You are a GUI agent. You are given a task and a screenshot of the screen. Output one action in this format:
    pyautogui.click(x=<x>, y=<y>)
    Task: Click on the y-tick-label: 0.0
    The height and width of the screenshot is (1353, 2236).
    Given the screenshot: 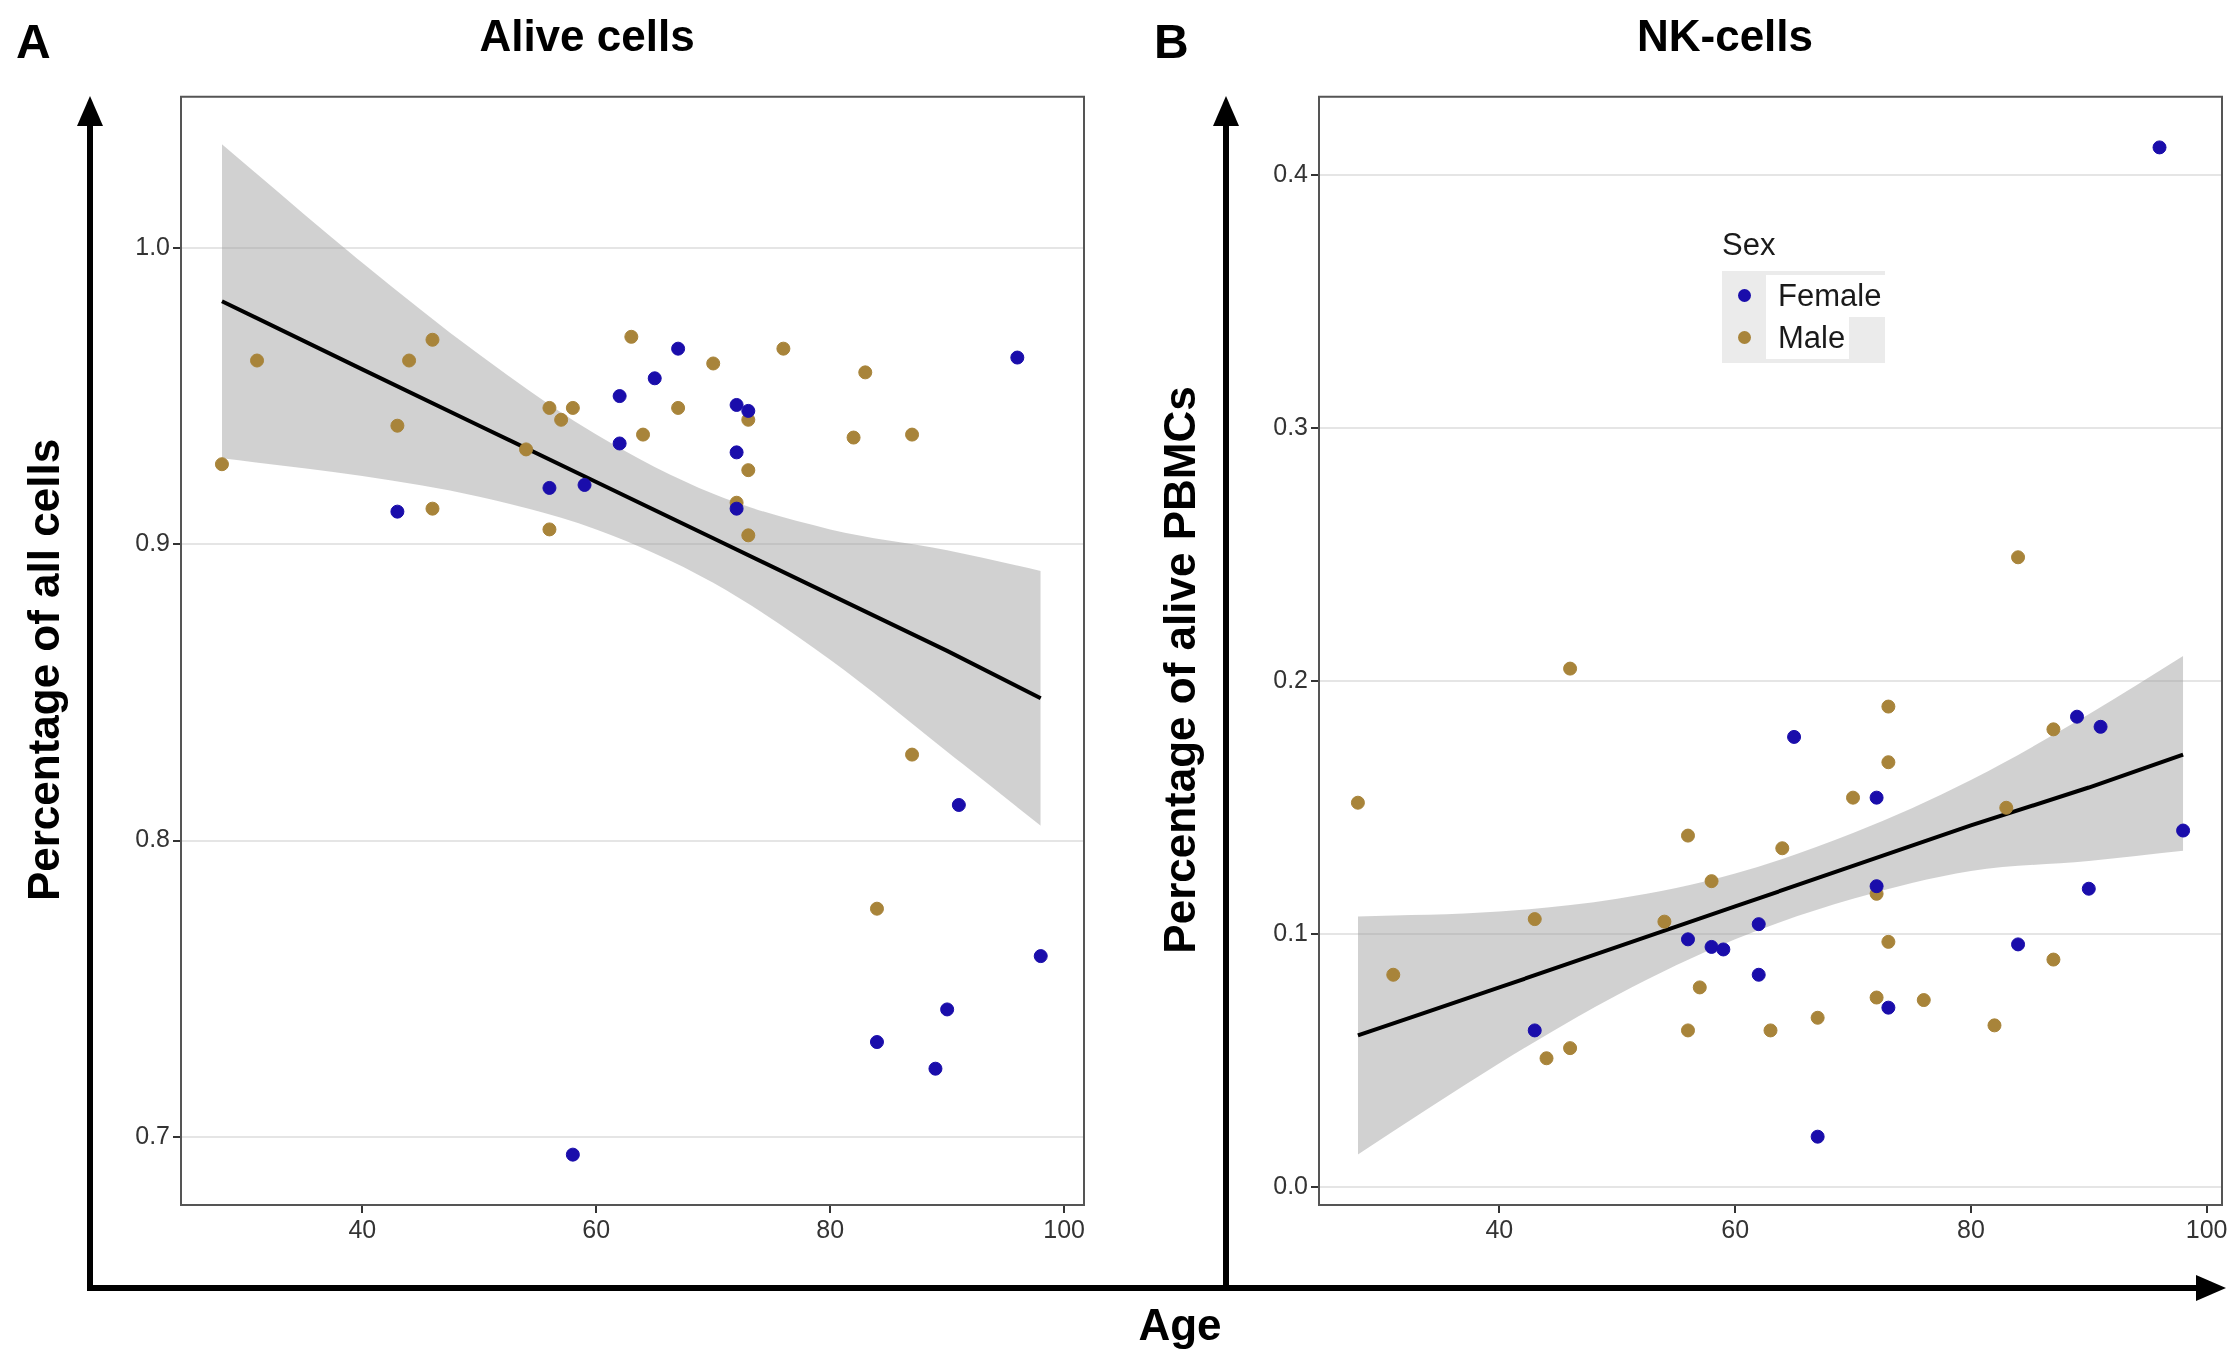 What is the action you would take?
    pyautogui.click(x=1290, y=1185)
    